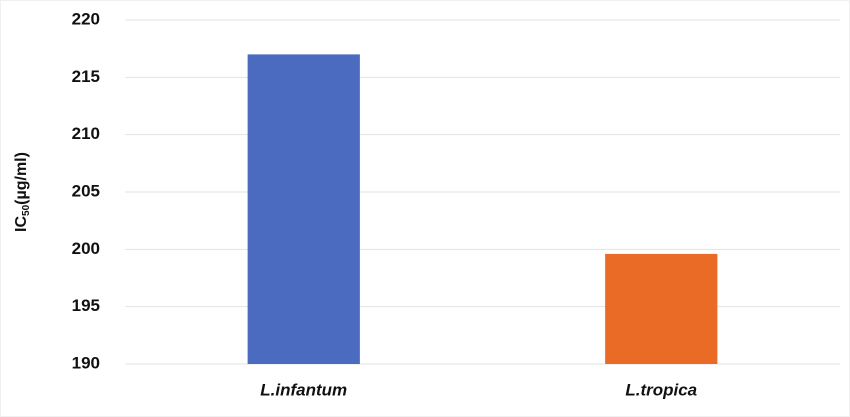 The width and height of the screenshot is (850, 417). I want to click on y-tick-label: 215, so click(86, 76).